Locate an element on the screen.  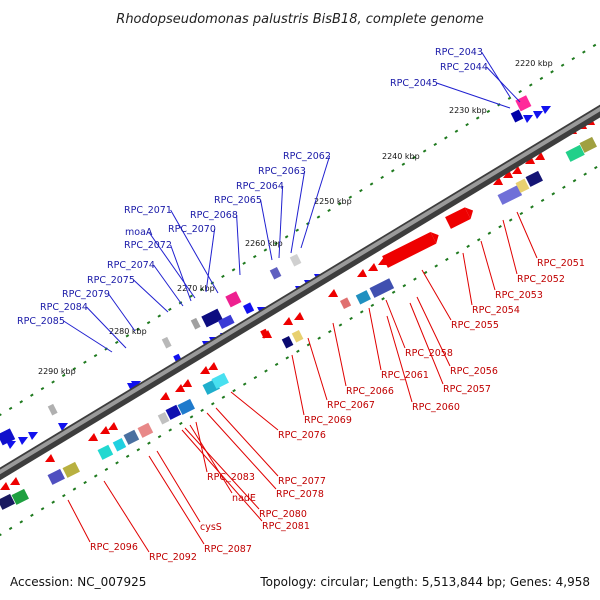
scale-tick-label: 2240 kbp is located at coordinates (401, 156).